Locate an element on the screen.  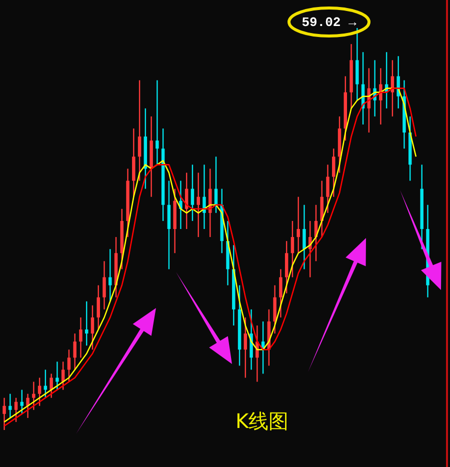
annotation: 59.02 → is located at coordinates (329, 22).